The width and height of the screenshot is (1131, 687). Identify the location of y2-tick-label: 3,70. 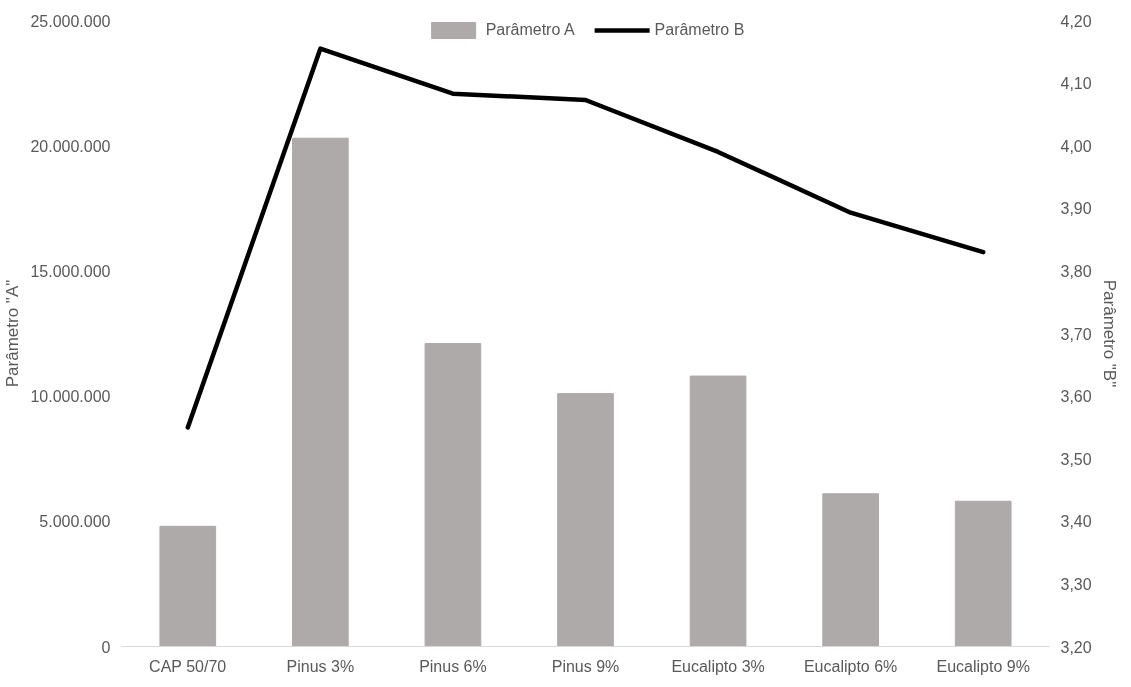
(1076, 334).